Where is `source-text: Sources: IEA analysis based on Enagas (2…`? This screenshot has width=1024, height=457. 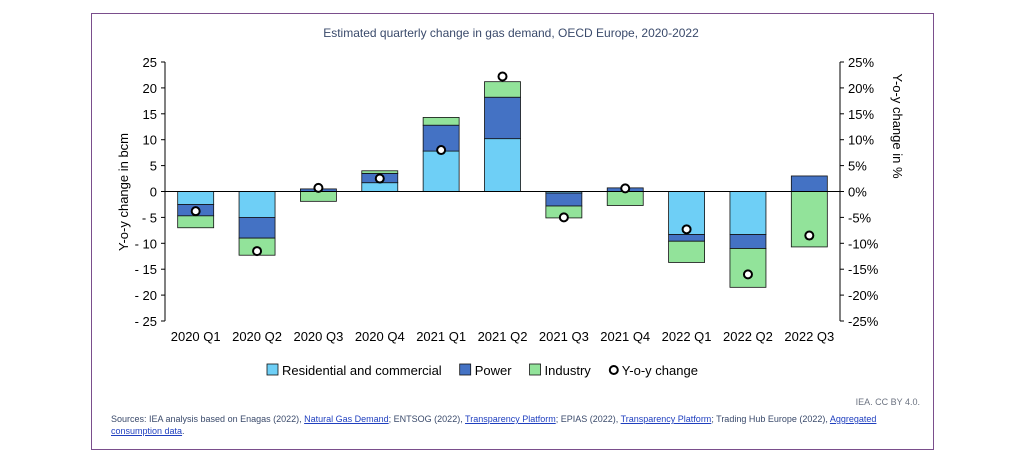 source-text: Sources: IEA analysis based on Enagas (2… is located at coordinates (208, 419).